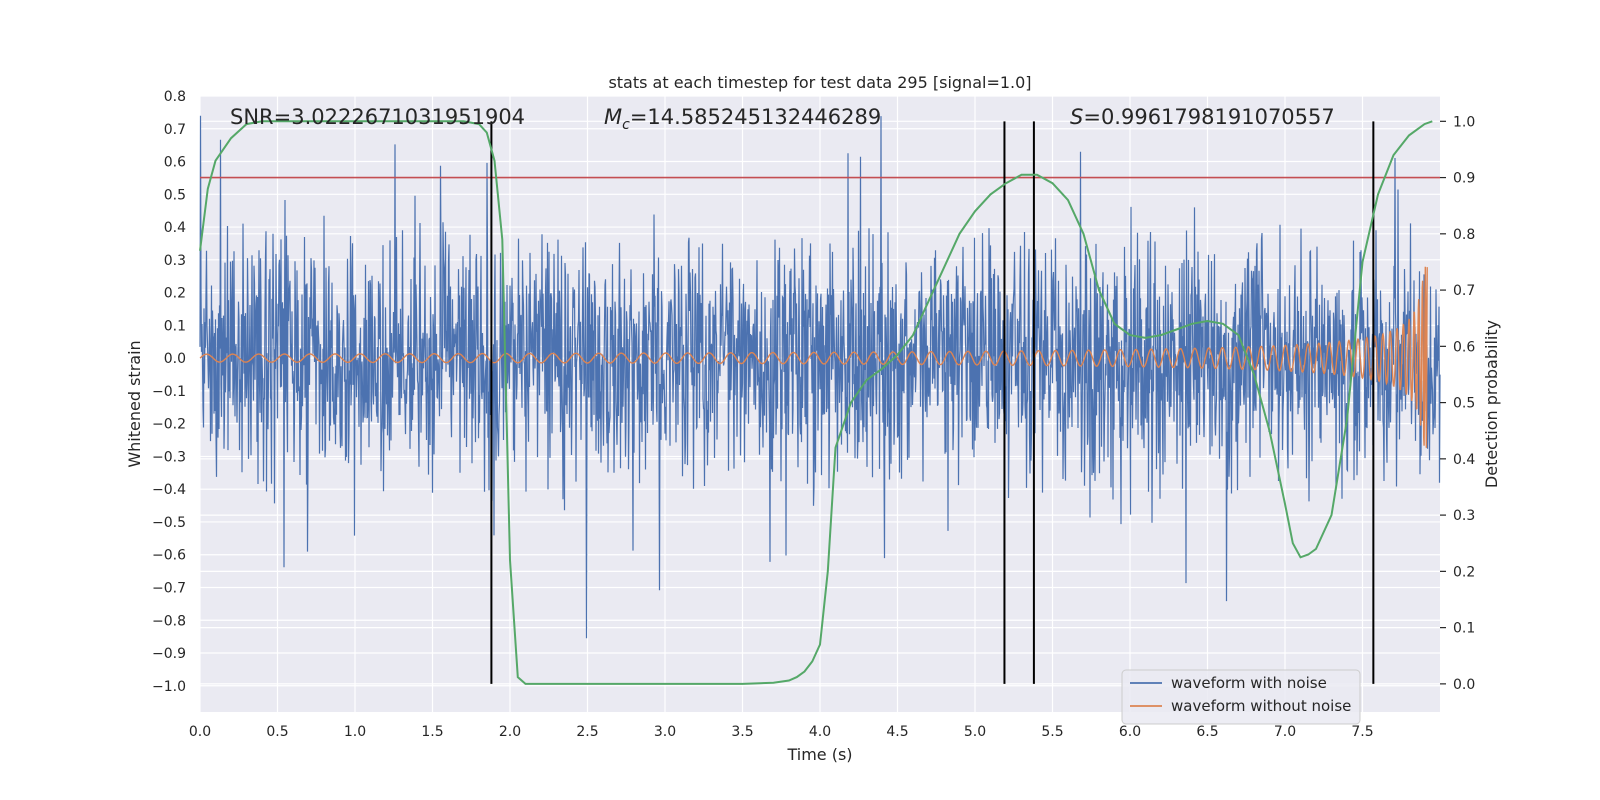 This screenshot has width=1600, height=800. What do you see at coordinates (613, 117) in the screenshot?
I see `chirp-mass-symbol: M` at bounding box center [613, 117].